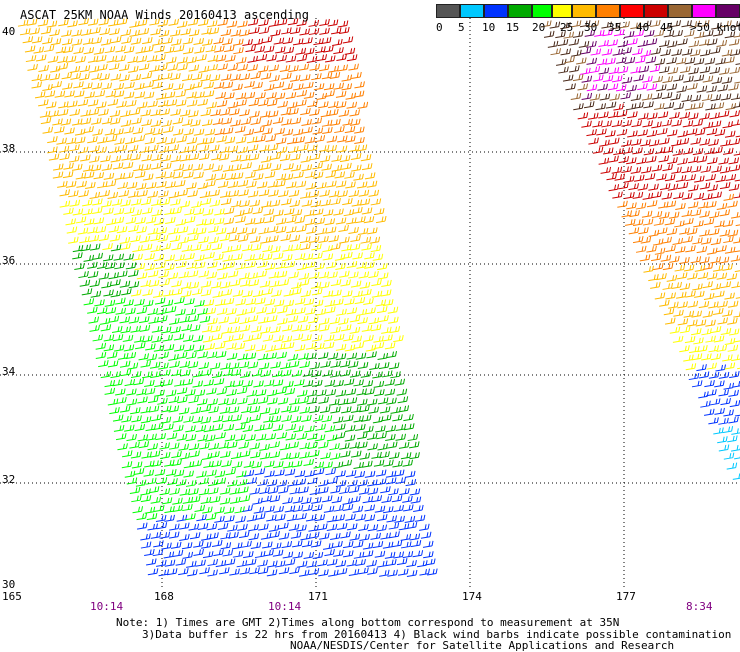 The image size is (740, 652). Describe the element at coordinates (539, 27) in the screenshot. I see `legend-label: 20` at that location.